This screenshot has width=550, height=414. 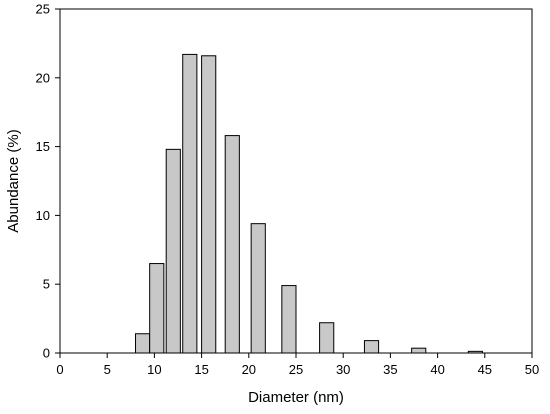 What do you see at coordinates (46, 353) in the screenshot?
I see `y-tick-label-0: 0` at bounding box center [46, 353].